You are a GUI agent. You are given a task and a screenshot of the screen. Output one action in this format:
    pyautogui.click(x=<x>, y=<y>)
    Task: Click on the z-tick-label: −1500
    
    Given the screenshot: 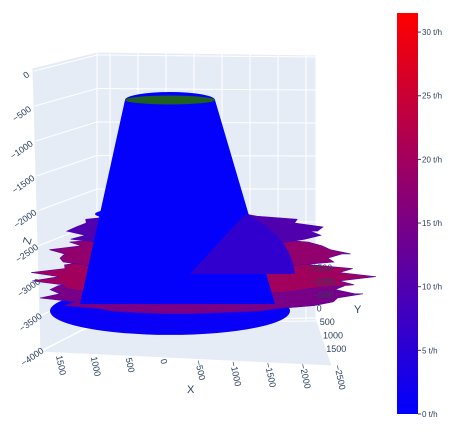 What is the action you would take?
    pyautogui.click(x=23, y=184)
    